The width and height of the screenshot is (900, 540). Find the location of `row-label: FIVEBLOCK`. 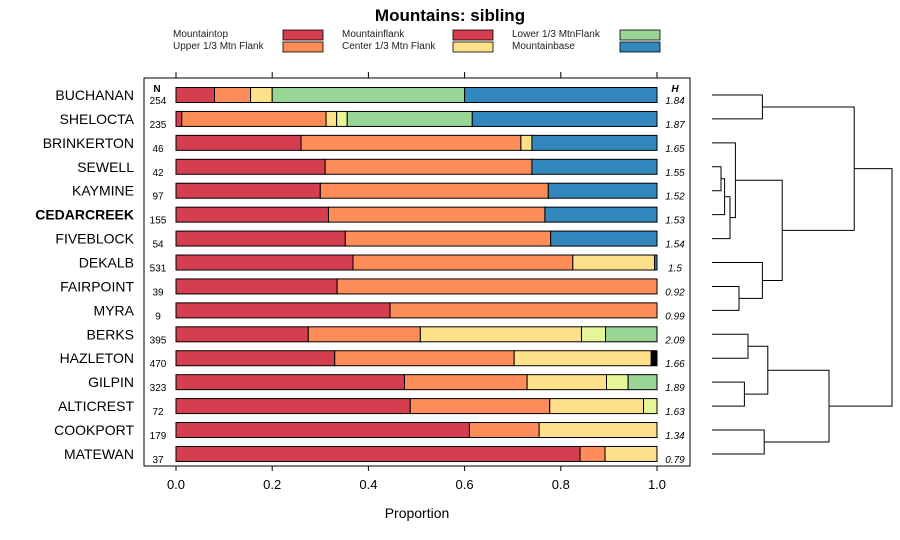

row-label: FIVEBLOCK is located at coordinates (94, 239).